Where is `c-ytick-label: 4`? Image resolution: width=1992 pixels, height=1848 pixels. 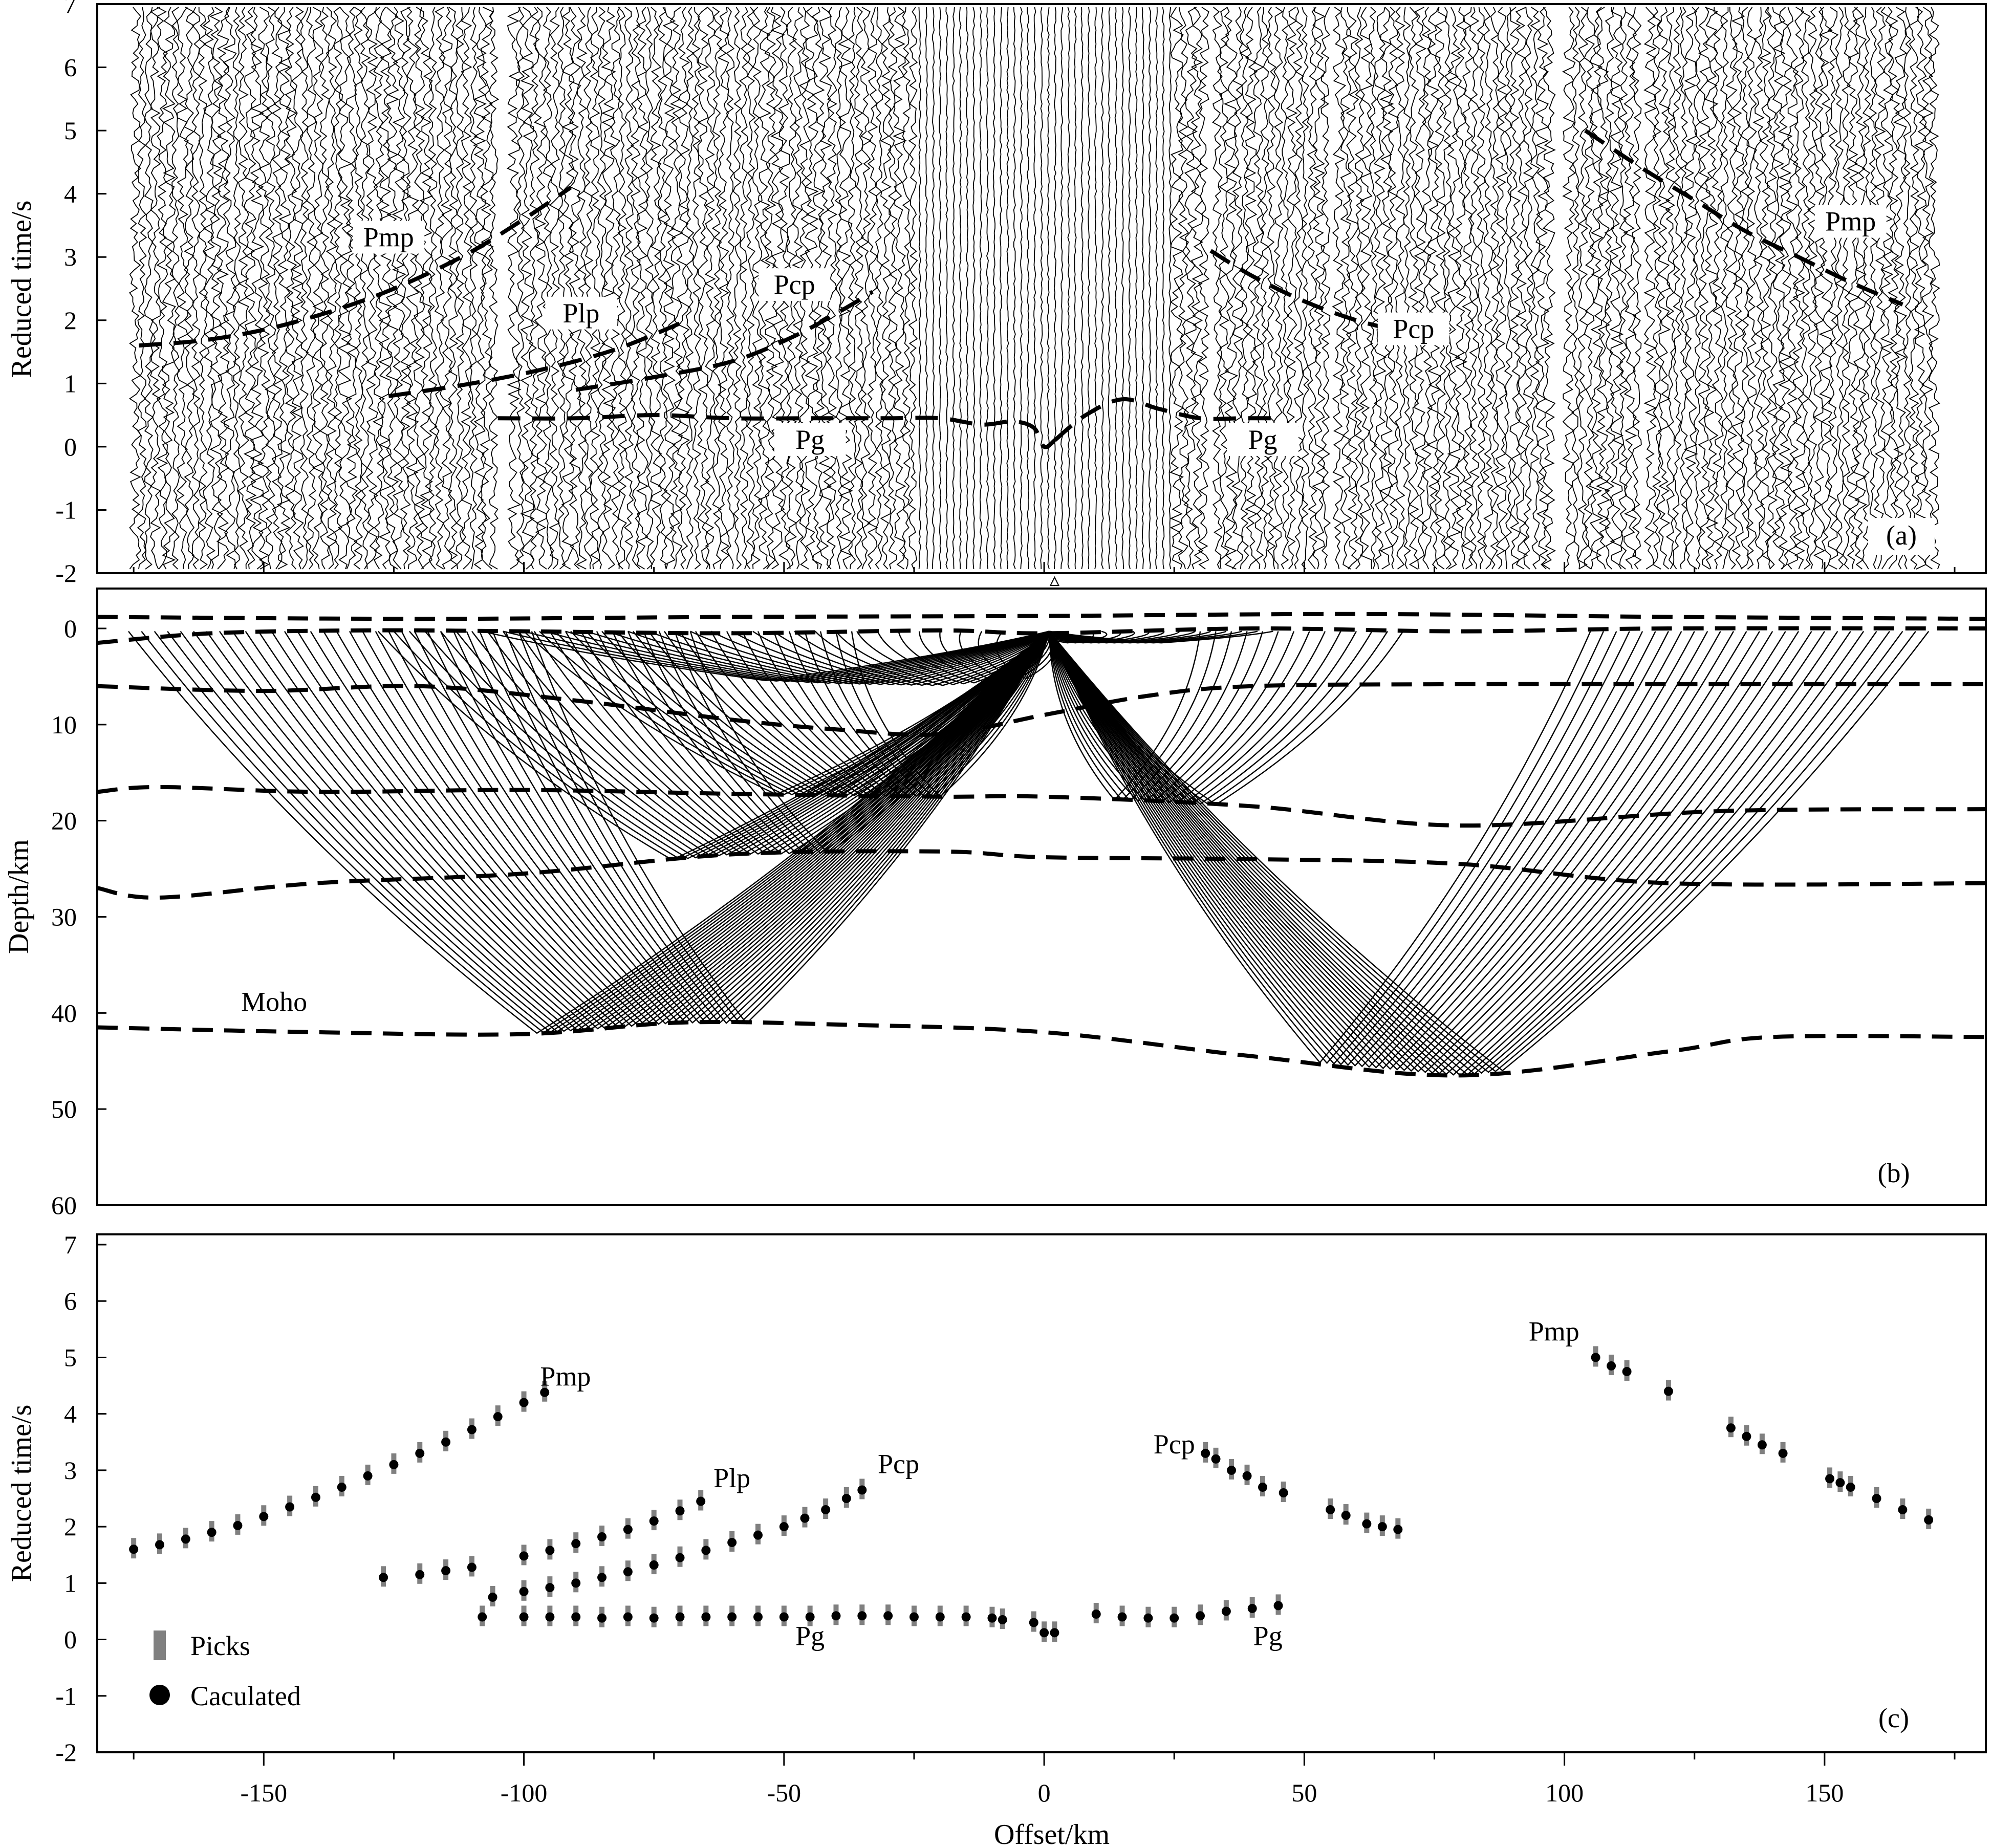 c-ytick-label: 4 is located at coordinates (70, 1414).